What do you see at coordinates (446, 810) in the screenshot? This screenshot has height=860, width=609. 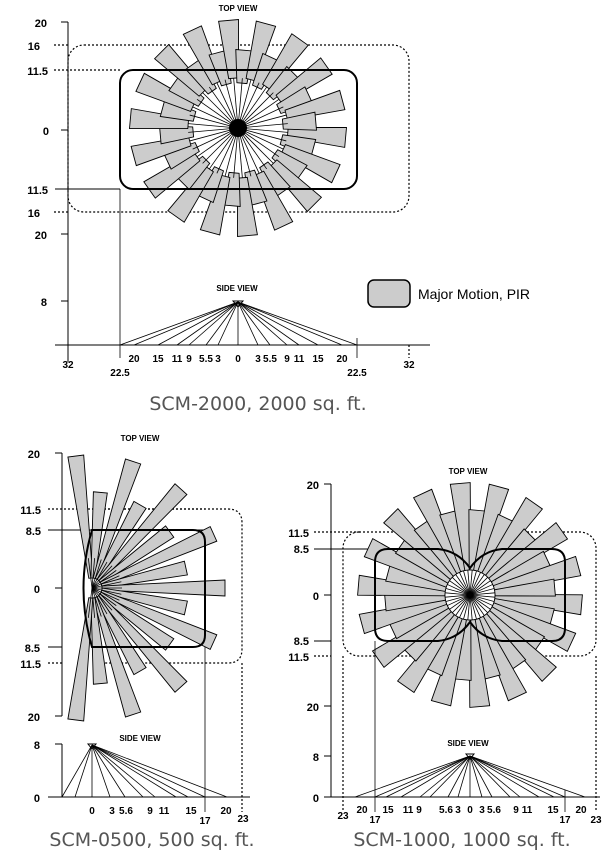 I see `x-tick-label: 5.6` at bounding box center [446, 810].